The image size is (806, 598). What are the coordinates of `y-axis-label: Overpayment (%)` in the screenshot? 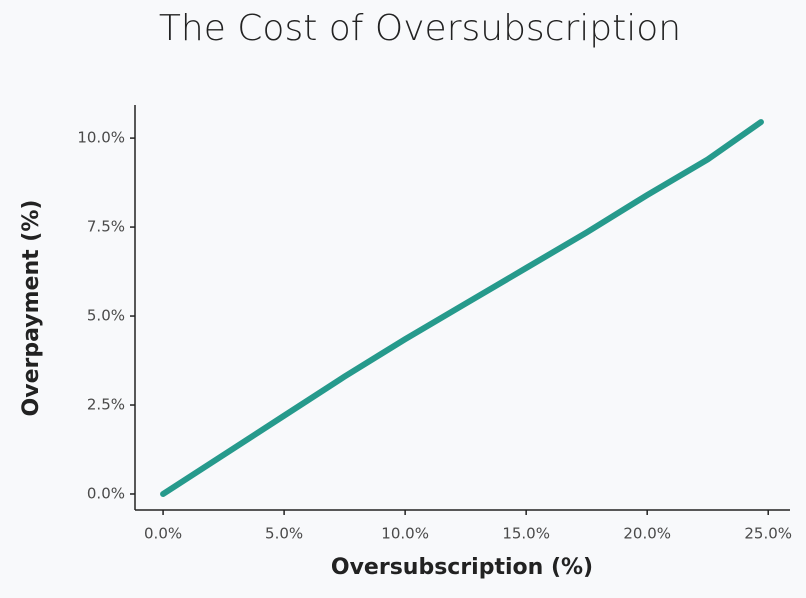 It's located at (31, 308).